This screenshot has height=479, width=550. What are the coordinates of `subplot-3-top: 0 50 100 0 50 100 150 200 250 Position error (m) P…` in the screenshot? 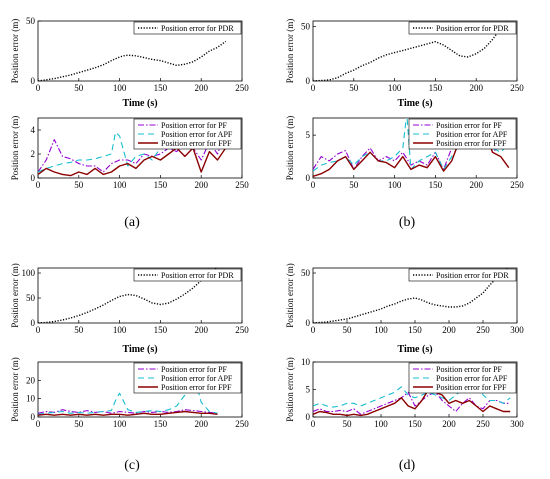 It's located at (129, 299).